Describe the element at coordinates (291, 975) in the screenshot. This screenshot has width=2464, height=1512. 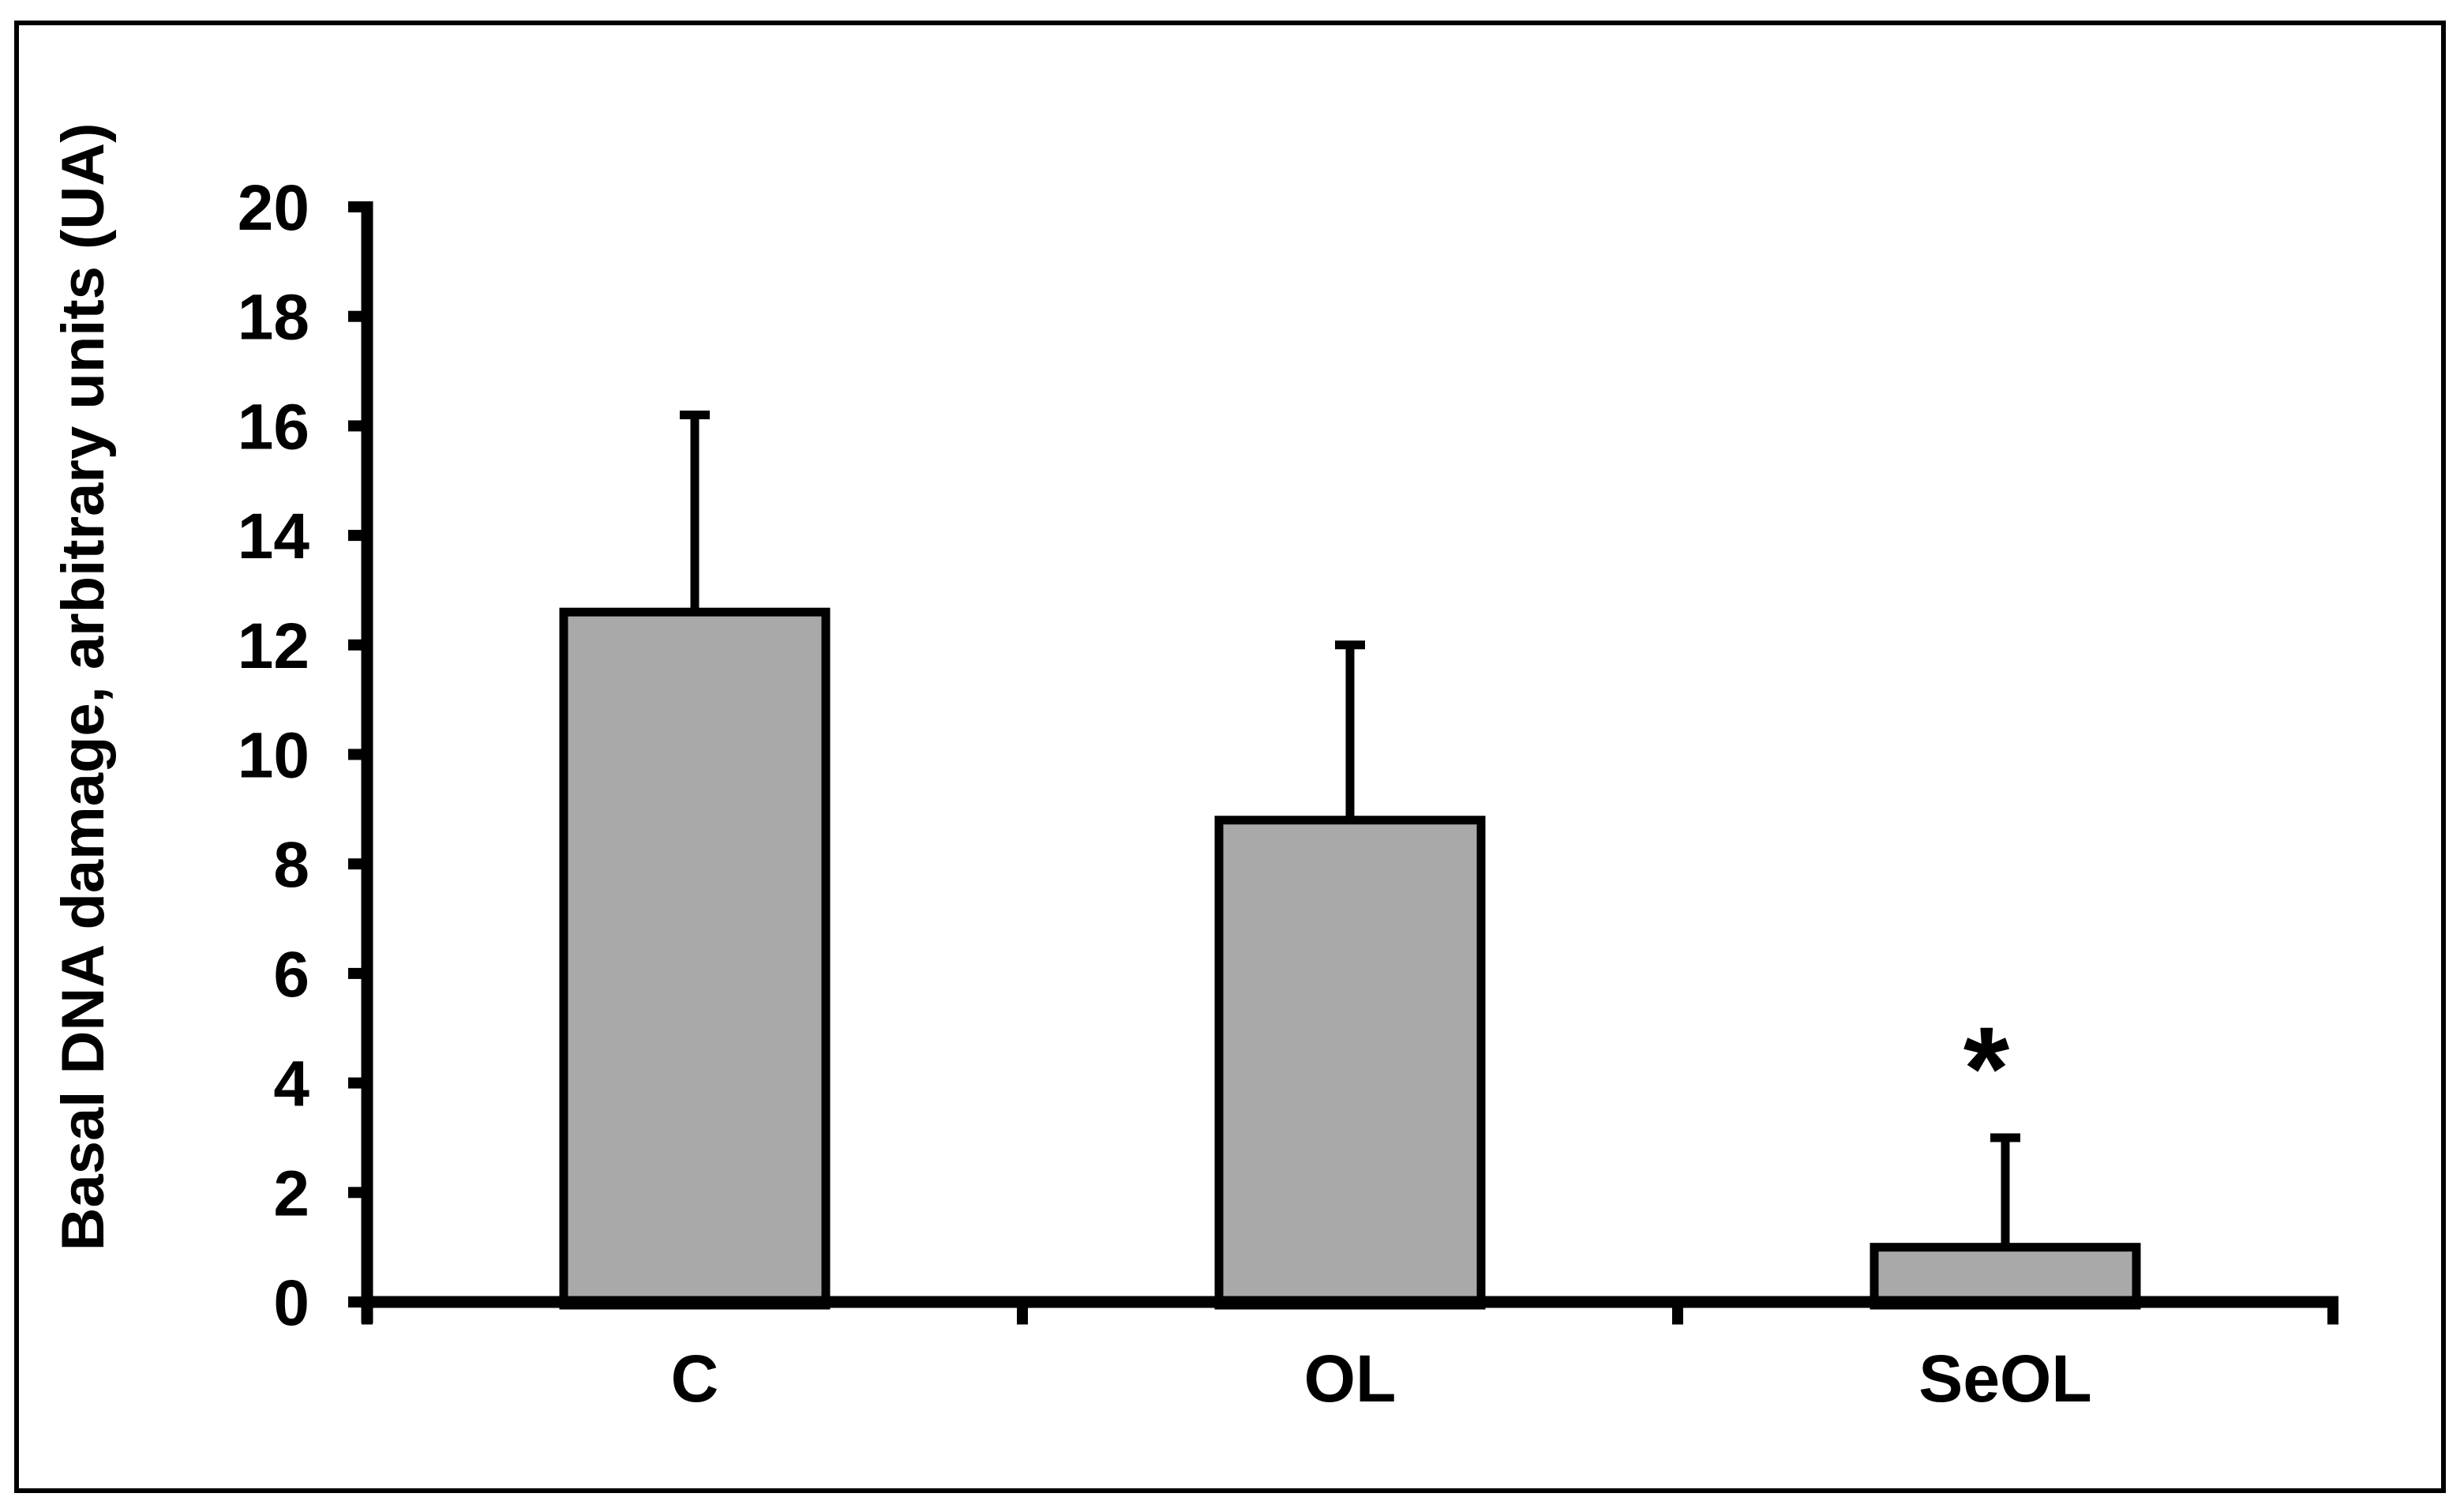
I see `y-tick-label: 6` at that location.